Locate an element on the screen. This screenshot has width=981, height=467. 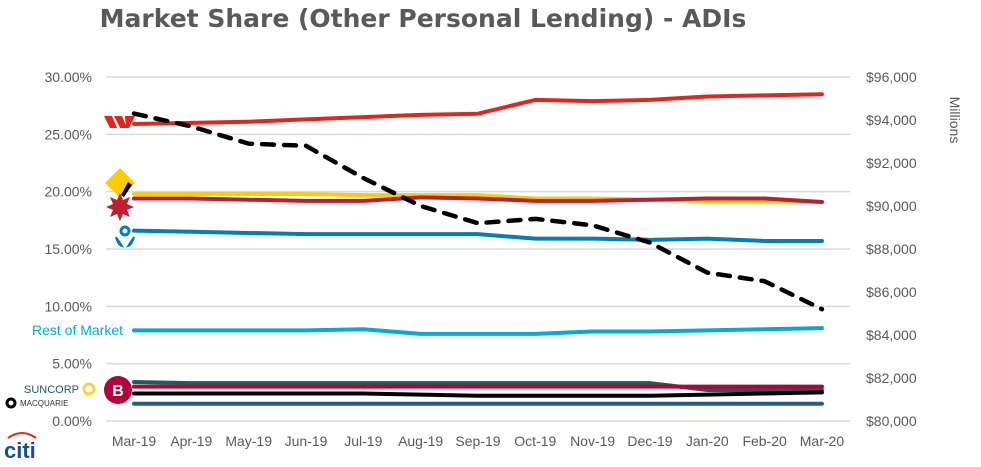
westpac-logo-icon is located at coordinates (119, 122).